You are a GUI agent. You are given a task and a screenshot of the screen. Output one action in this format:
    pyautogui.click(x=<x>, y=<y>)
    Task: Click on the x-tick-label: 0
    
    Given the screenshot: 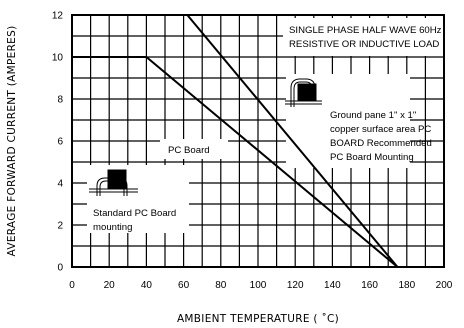 What is the action you would take?
    pyautogui.click(x=72, y=285)
    